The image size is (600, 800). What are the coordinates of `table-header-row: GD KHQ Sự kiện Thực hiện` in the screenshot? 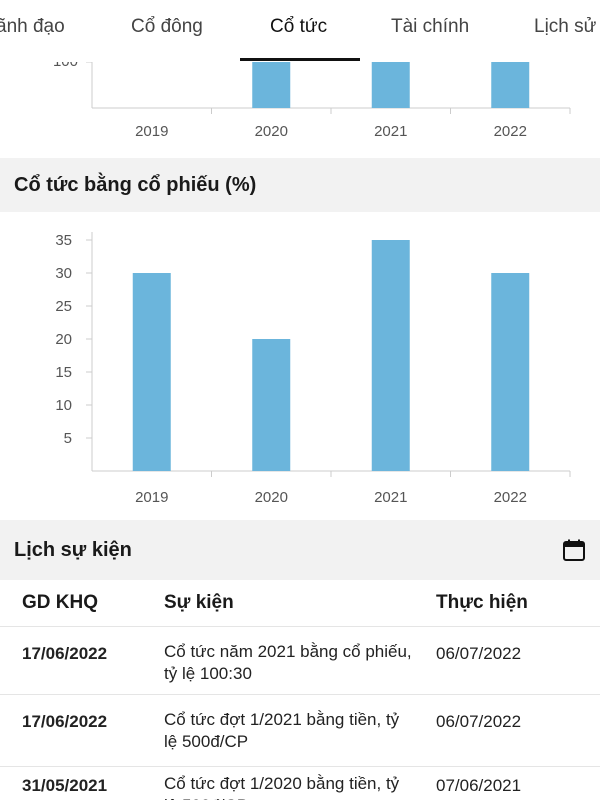 It's located at (300, 603).